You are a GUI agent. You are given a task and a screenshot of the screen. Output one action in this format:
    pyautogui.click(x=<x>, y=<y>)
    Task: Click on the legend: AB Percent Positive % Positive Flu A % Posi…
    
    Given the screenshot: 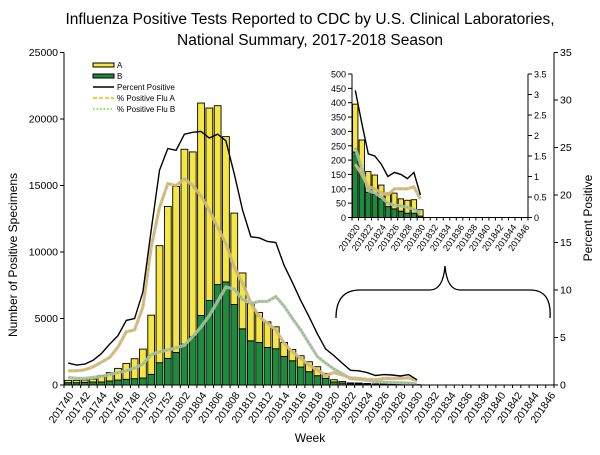 What is the action you would take?
    pyautogui.click(x=134, y=87)
    